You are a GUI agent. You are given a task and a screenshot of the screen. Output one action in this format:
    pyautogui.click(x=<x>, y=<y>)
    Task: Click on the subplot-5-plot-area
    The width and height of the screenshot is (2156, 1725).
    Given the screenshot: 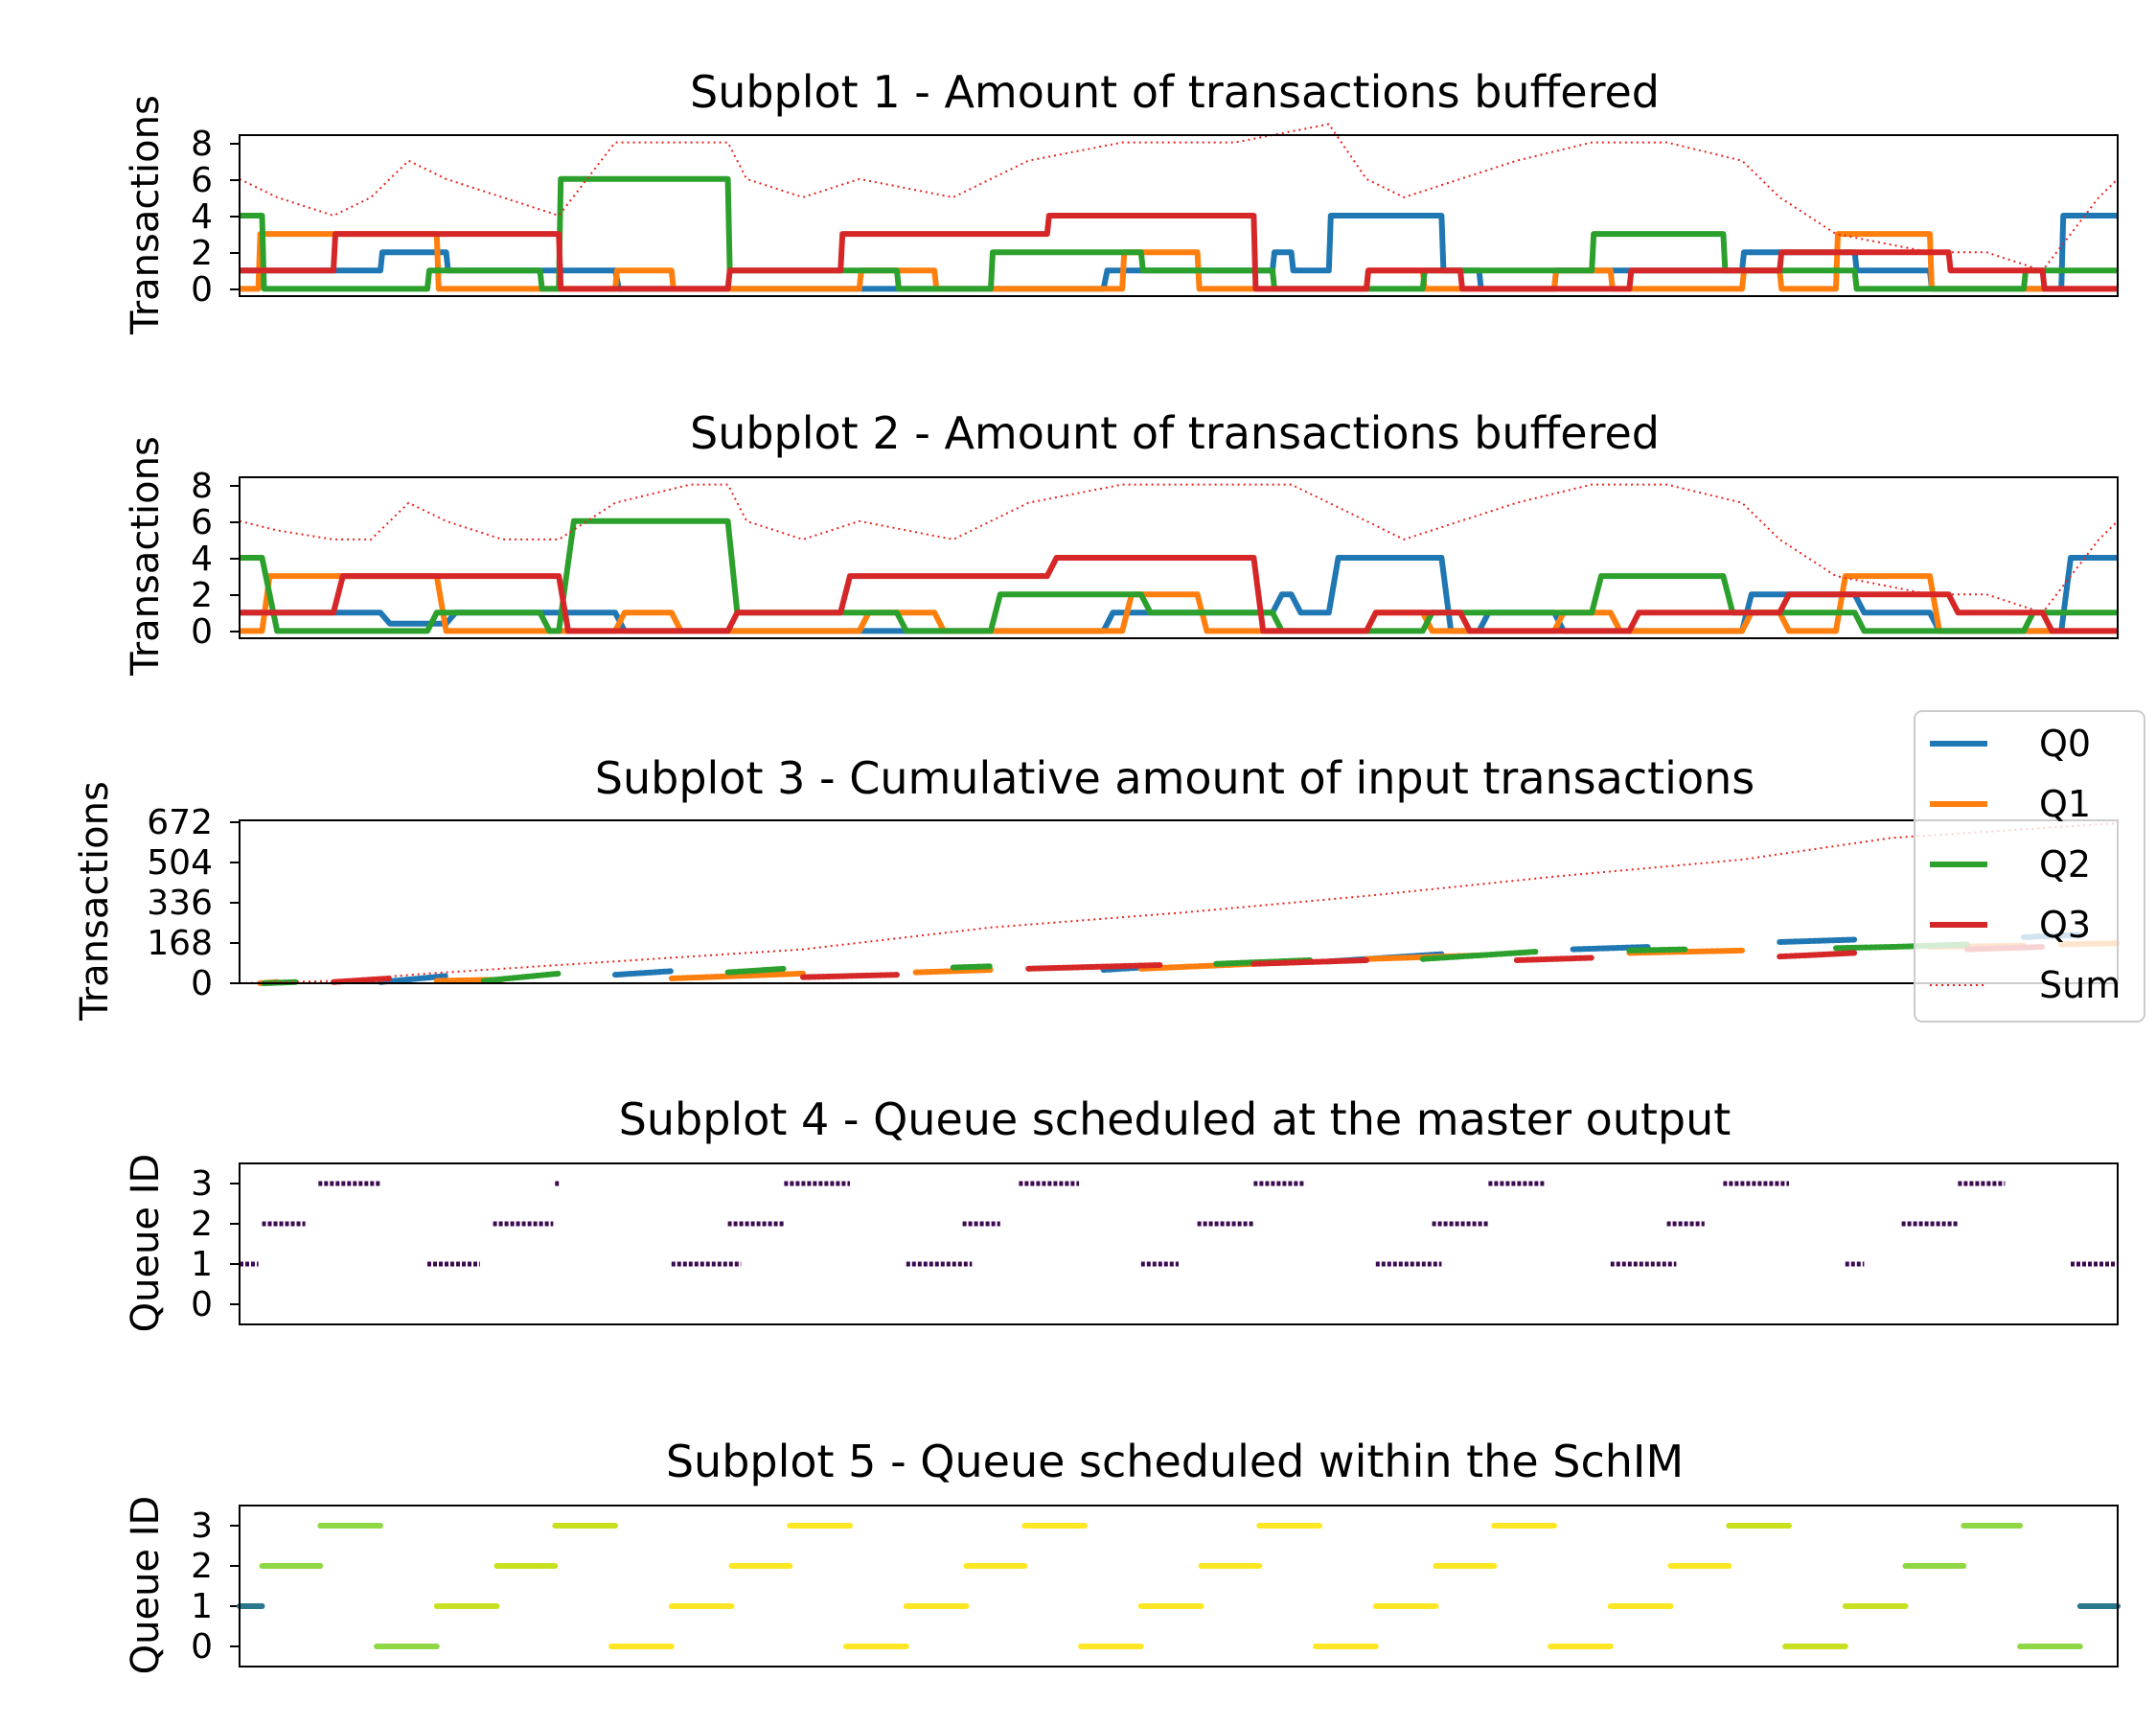 What is the action you would take?
    pyautogui.click(x=1179, y=1586)
    